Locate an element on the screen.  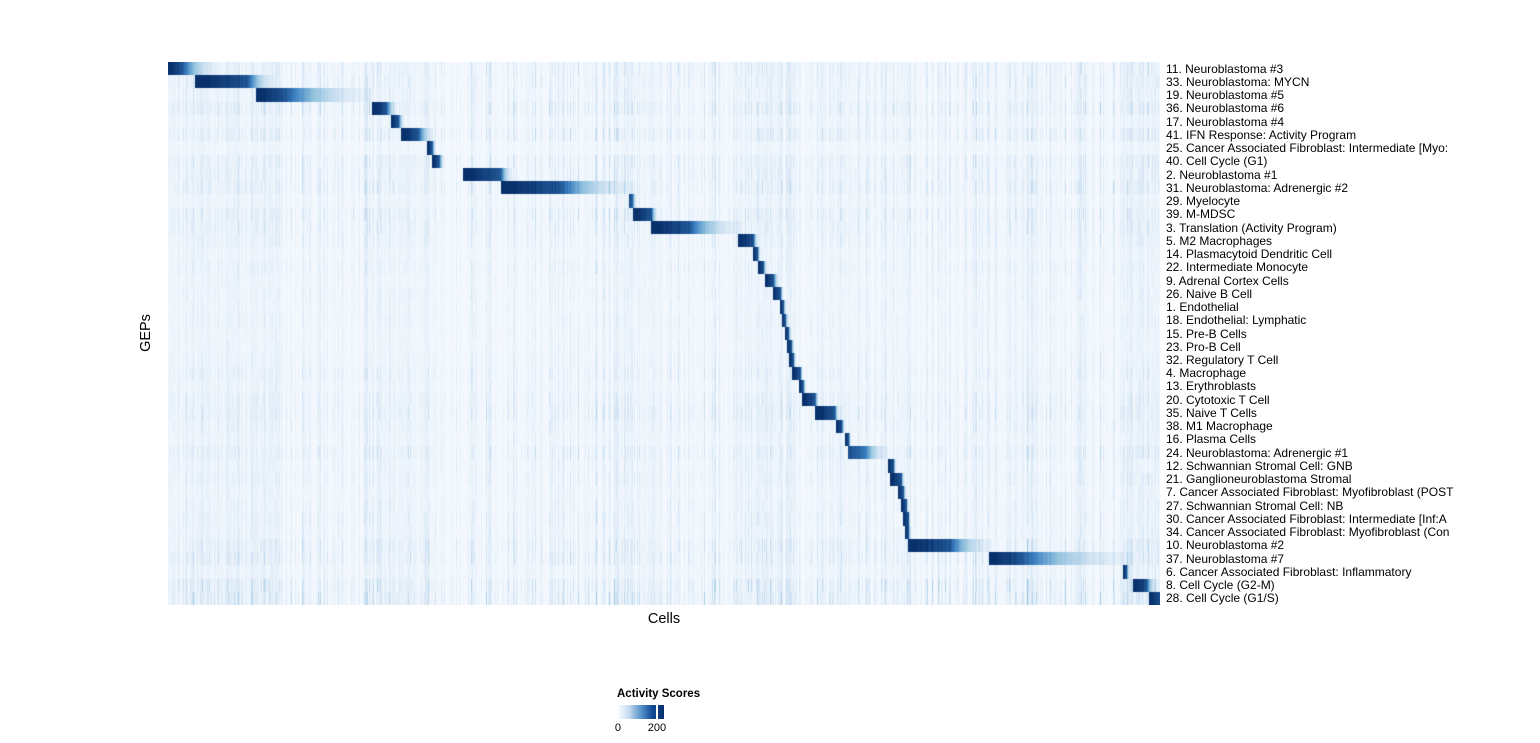
gep-row-label: 18. Endothelial: Lymphatic is located at coordinates (1236, 320).